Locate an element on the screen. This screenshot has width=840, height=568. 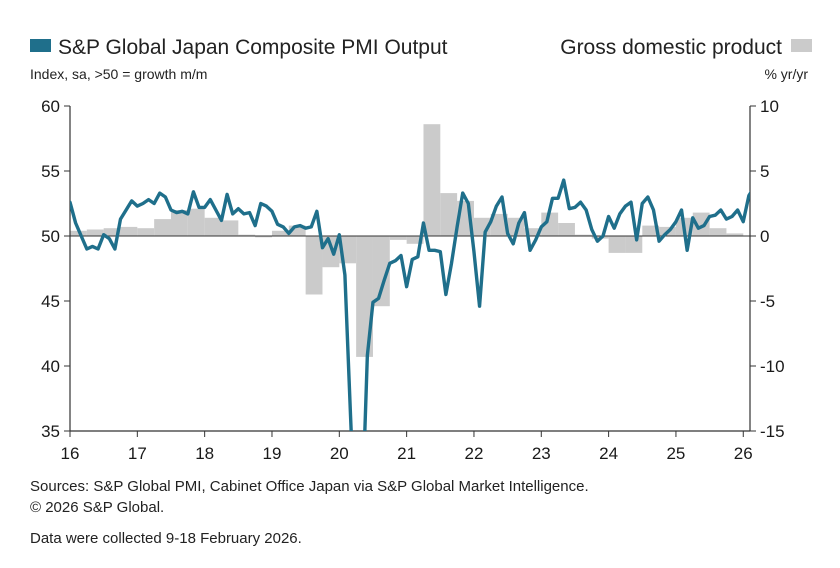
right-tick-label: -5 is located at coordinates (767, 301).